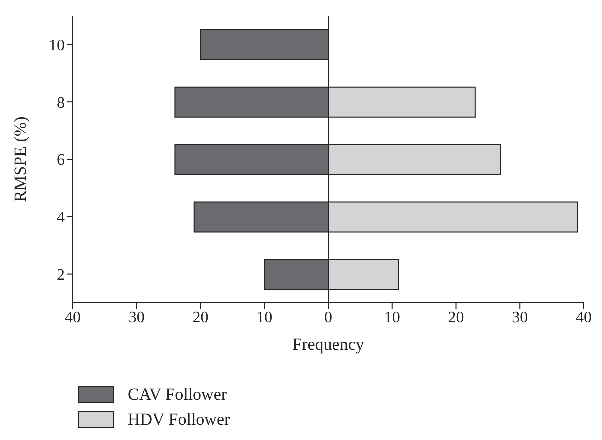  What do you see at coordinates (61, 161) in the screenshot?
I see `y-tick-label: 6` at bounding box center [61, 161].